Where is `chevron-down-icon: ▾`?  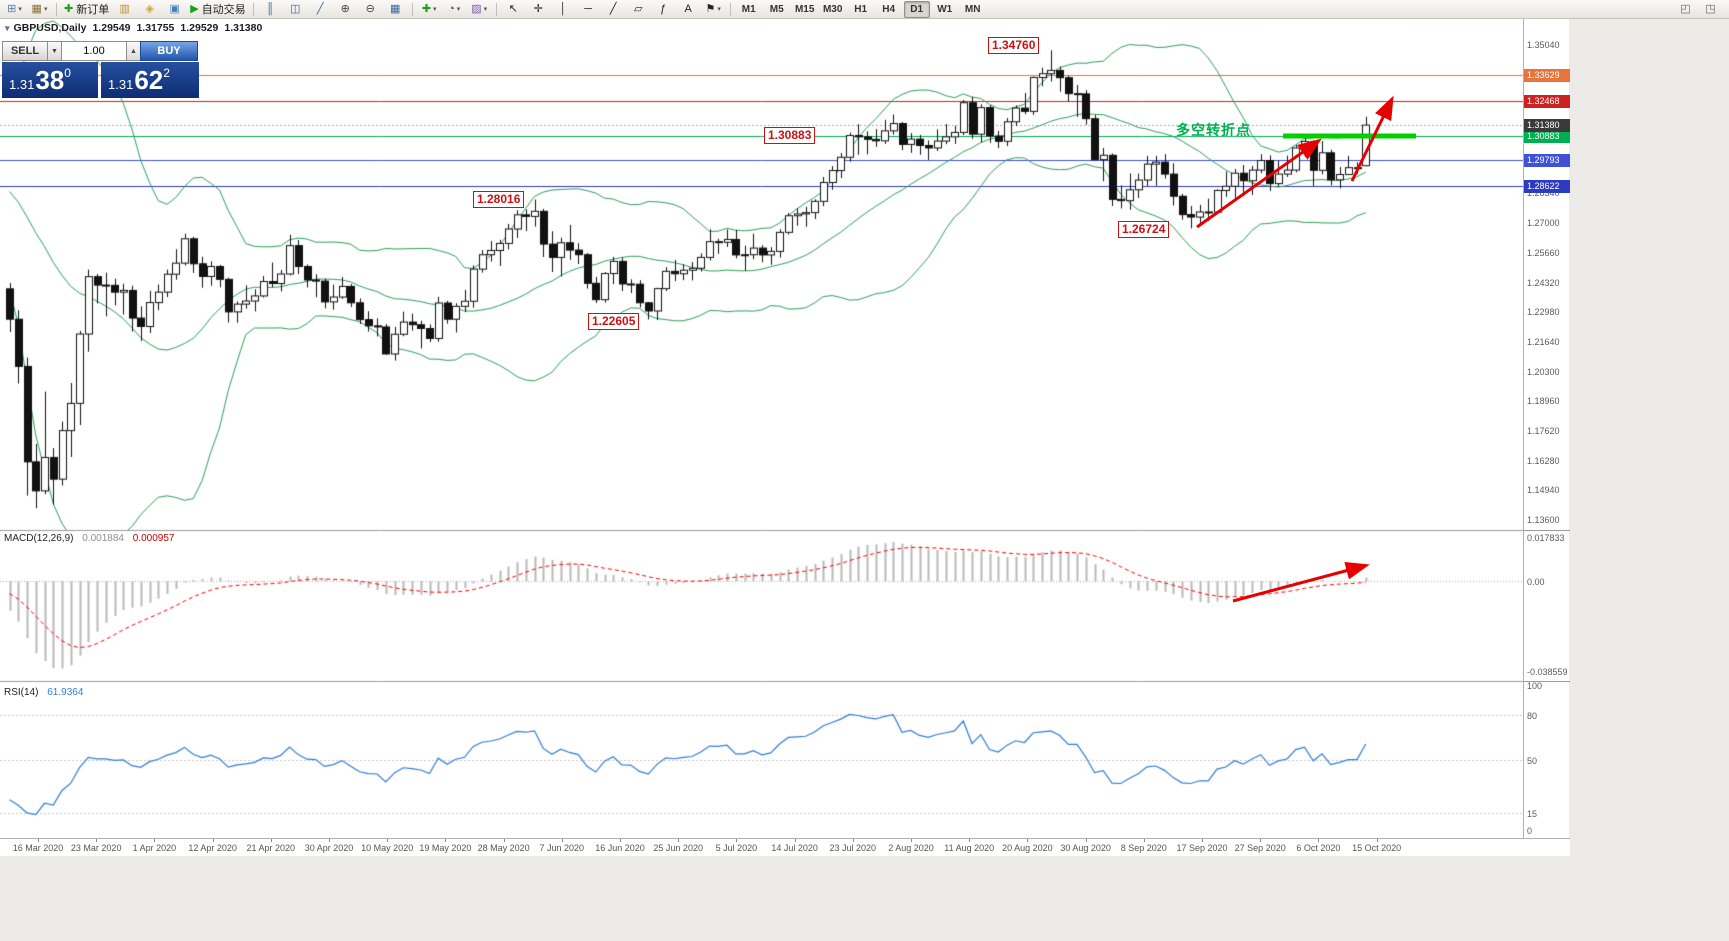
chevron-down-icon: ▾ is located at coordinates (719, 9).